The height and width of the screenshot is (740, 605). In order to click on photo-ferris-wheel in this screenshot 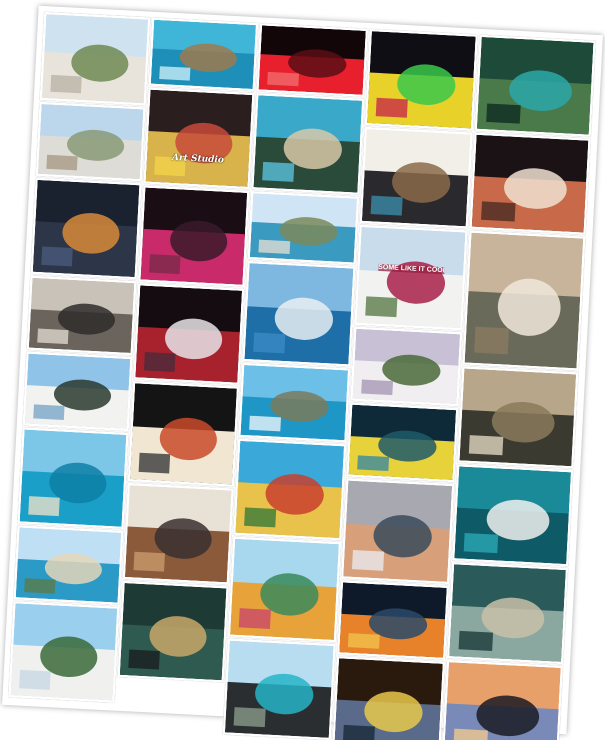, I will do `click(406, 366)`.